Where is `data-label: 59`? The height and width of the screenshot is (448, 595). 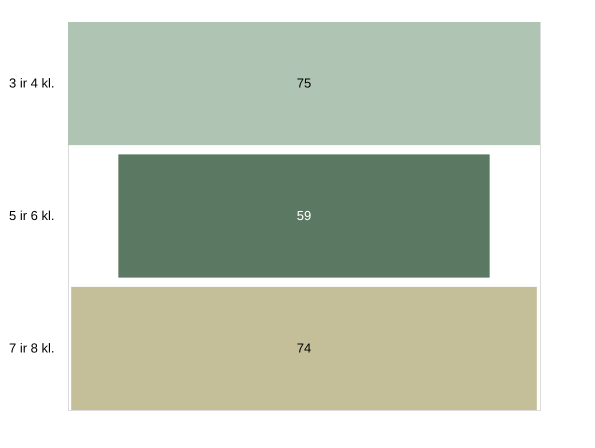
data-label: 59 is located at coordinates (304, 215).